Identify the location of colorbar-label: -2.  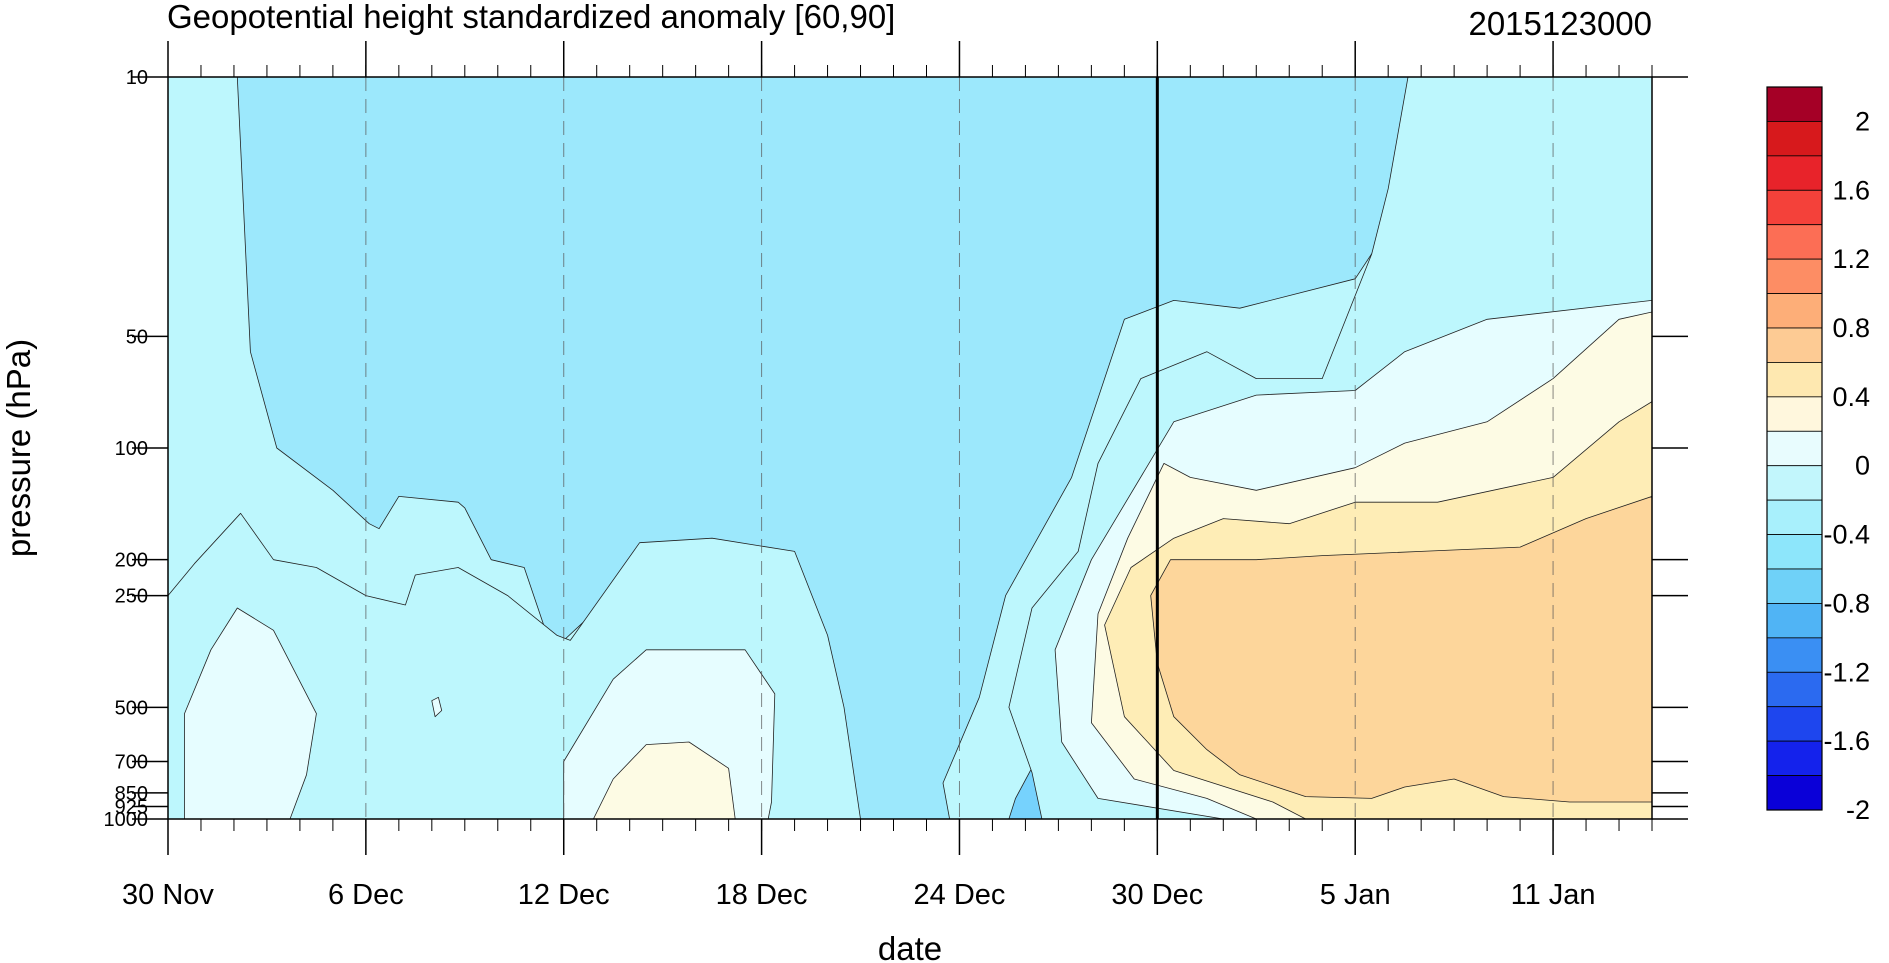
(1858, 810).